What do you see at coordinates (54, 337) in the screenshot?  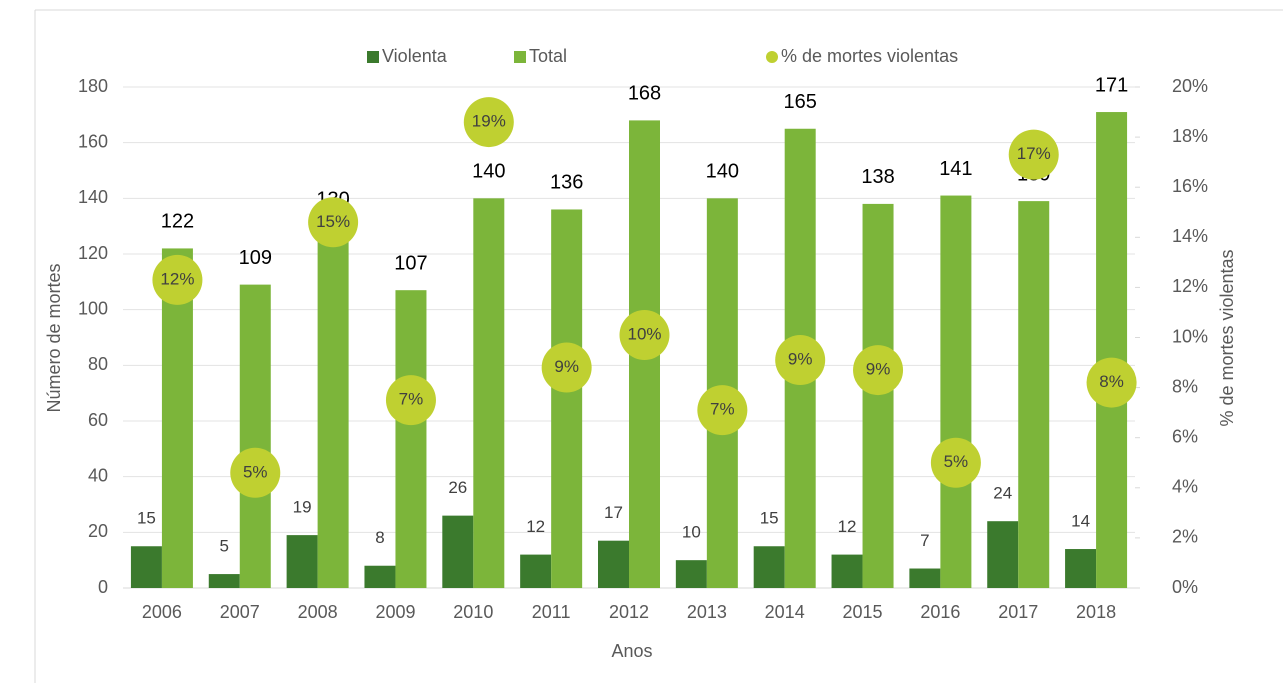 I see `y-axis-title: Número de mortes` at bounding box center [54, 337].